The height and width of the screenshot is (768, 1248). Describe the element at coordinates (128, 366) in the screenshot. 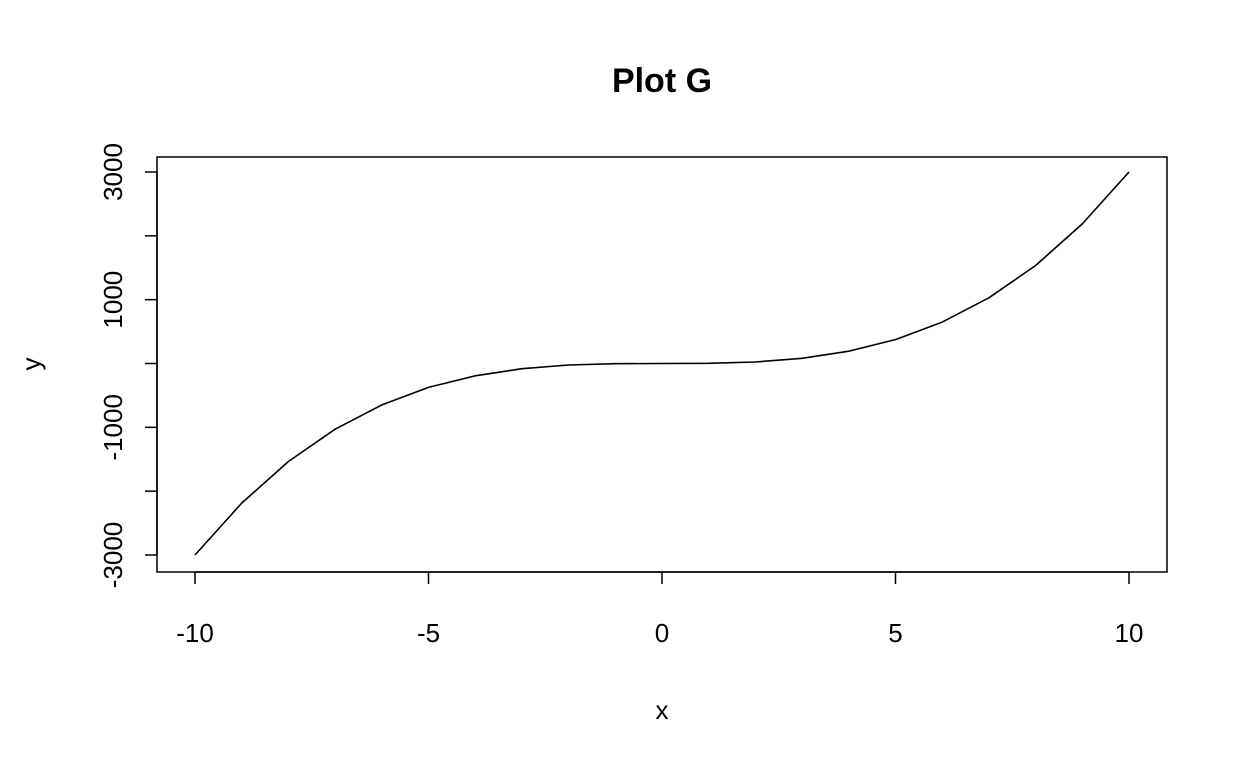

I see `y-axis: -3000 -1000 1000 3000` at that location.